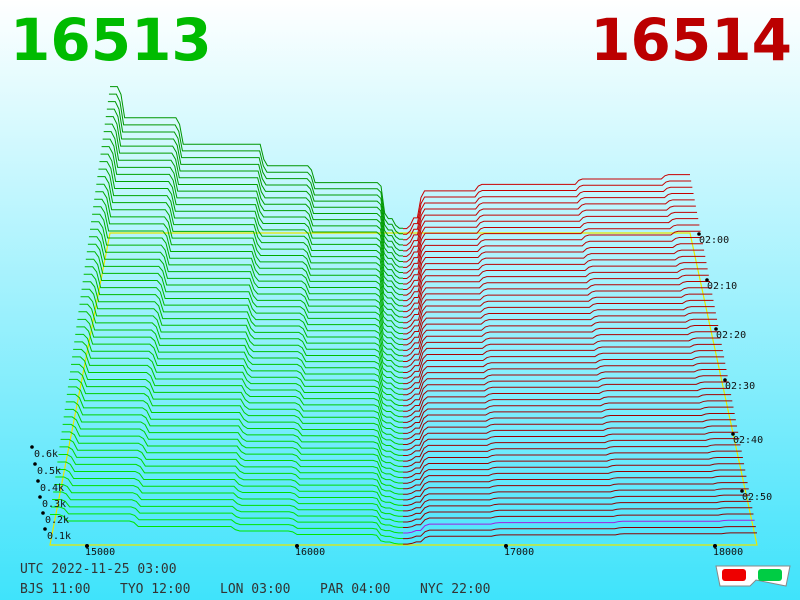  I want to click on city-time: TYO 12:00, so click(155, 589).